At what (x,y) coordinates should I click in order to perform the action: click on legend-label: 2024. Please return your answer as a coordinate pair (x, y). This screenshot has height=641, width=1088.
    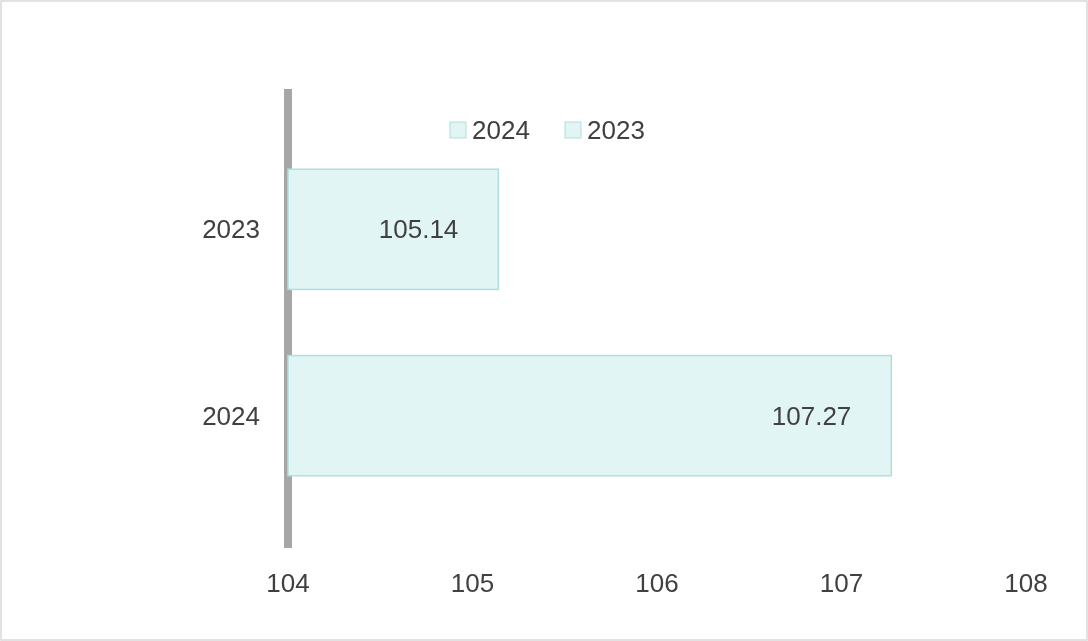
    Looking at the image, I should click on (501, 130).